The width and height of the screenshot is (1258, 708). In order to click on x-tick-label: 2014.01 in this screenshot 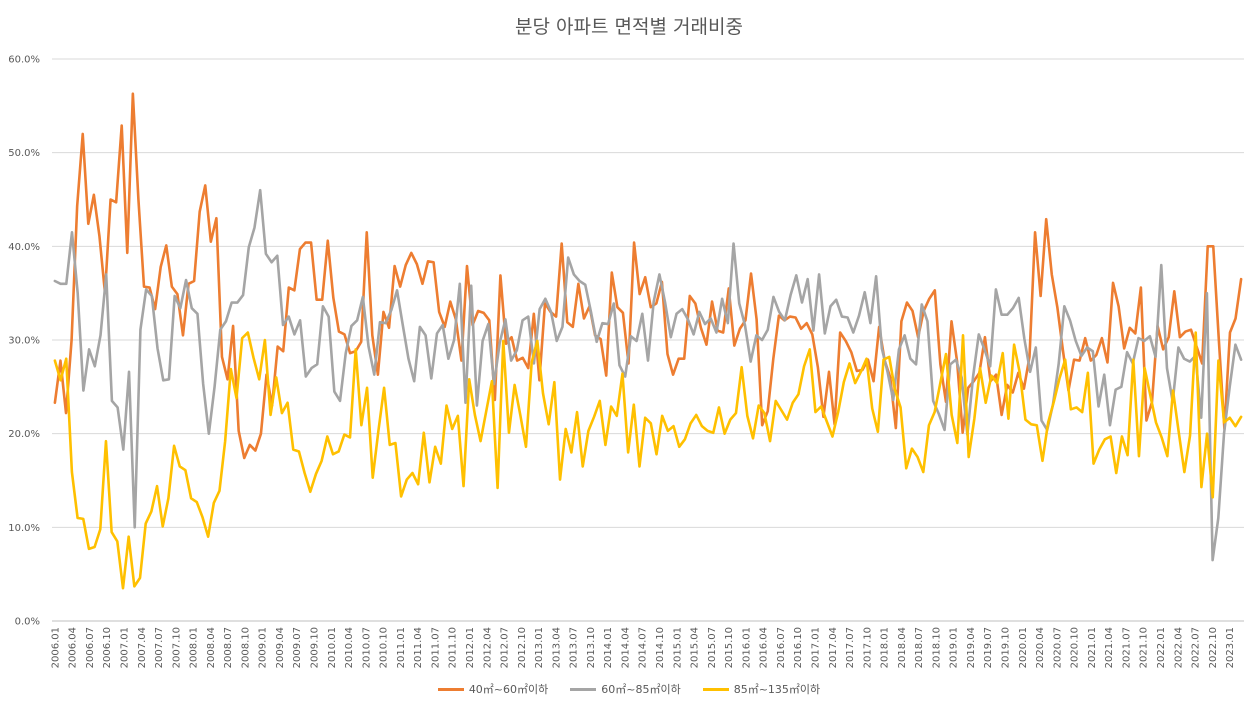, I will do `click(608, 647)`.